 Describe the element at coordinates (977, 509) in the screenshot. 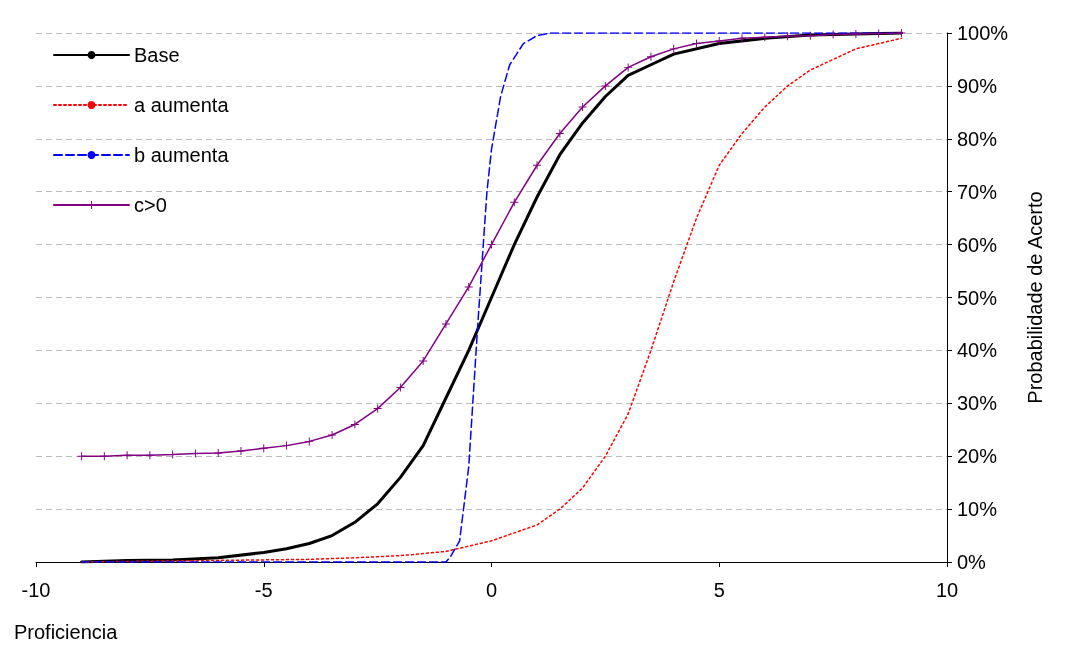

I see `y-tick-label: 10%` at that location.